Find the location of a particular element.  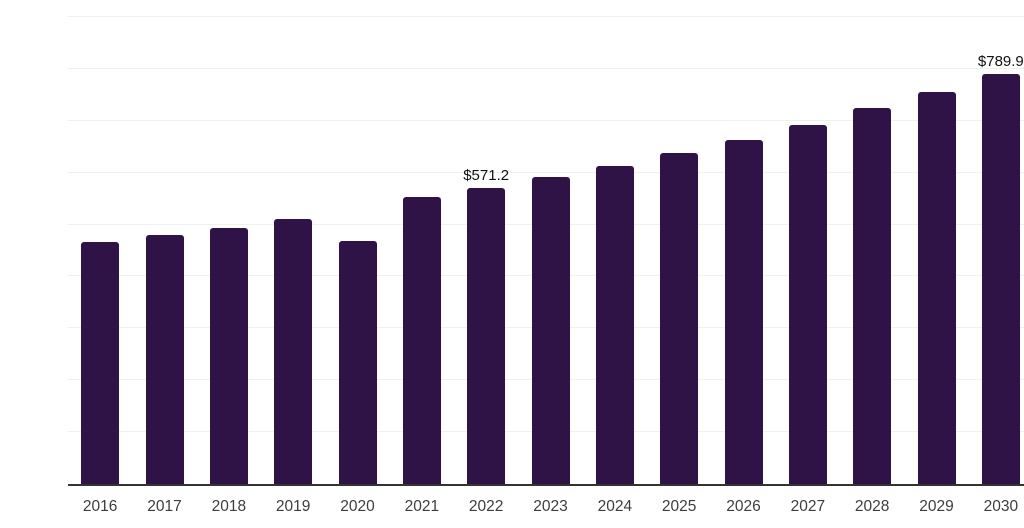

bar-2027 is located at coordinates (807, 304).